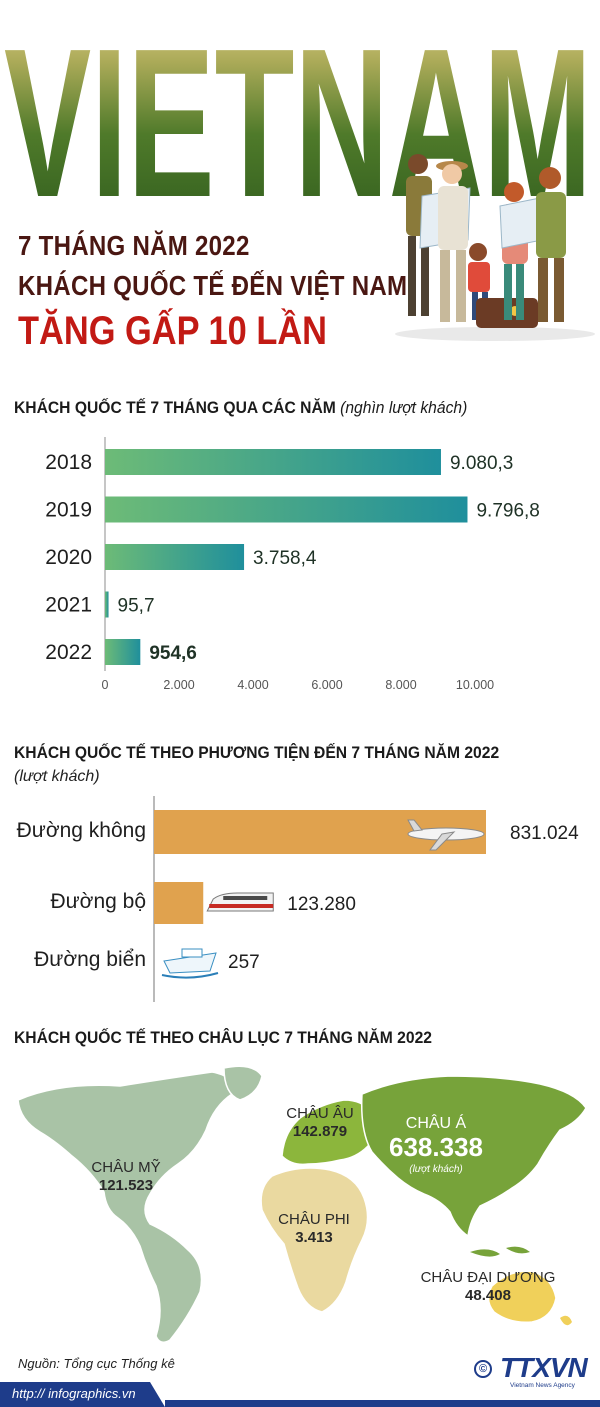 The height and width of the screenshot is (1407, 600). Describe the element at coordinates (522, 1297) in the screenshot. I see `oceania-region` at that location.